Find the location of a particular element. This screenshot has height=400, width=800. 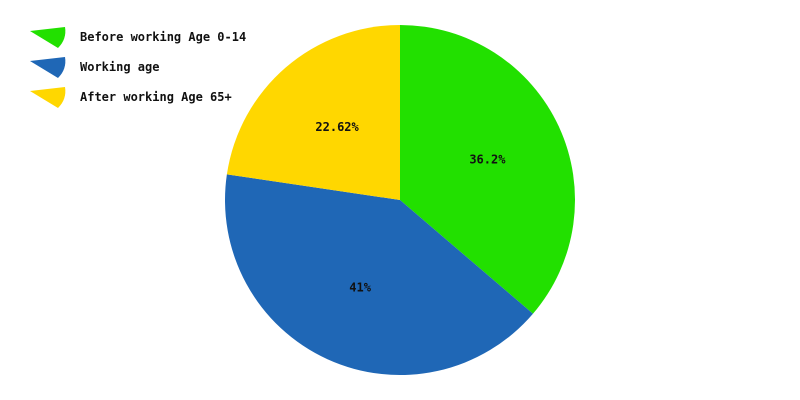

slice-value-label: 22.62% is located at coordinates (337, 127).